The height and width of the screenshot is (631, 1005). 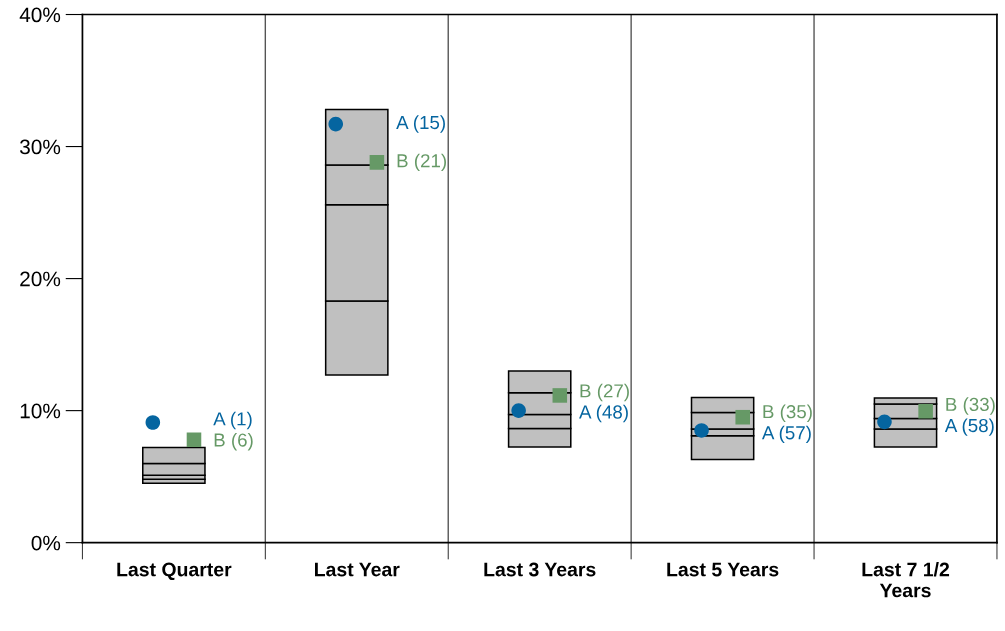 I want to click on x-tick-label: Last Year, so click(x=357, y=569).